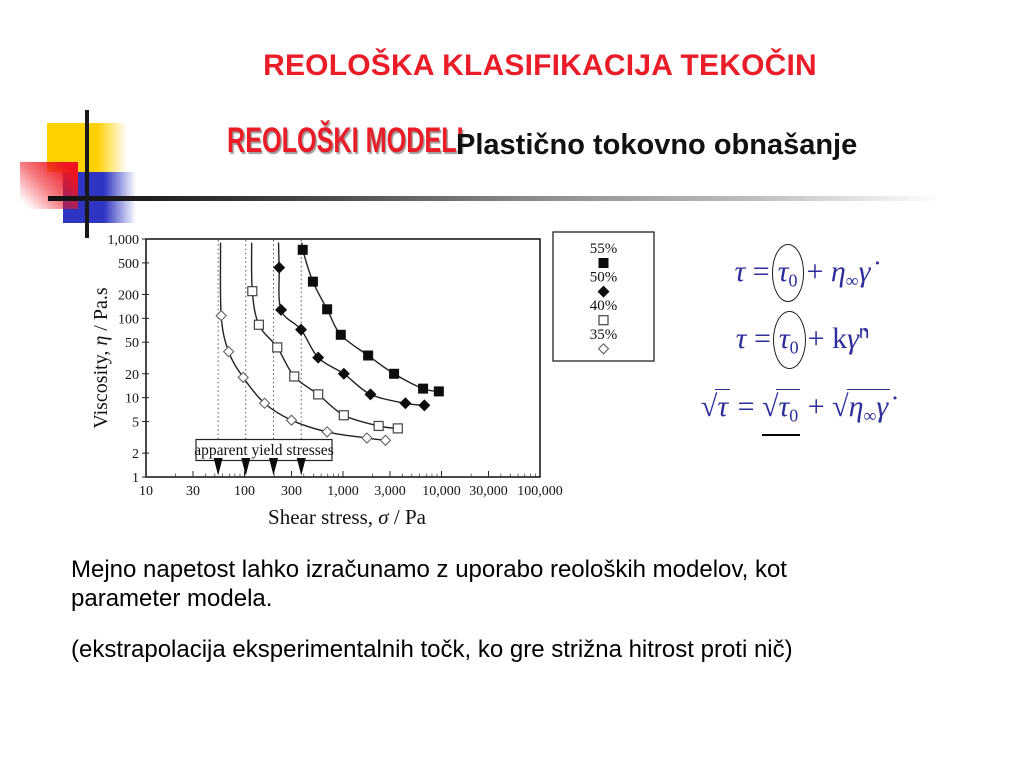 The image size is (1024, 768). What do you see at coordinates (193, 491) in the screenshot?
I see `x-tick-label: 30` at bounding box center [193, 491].